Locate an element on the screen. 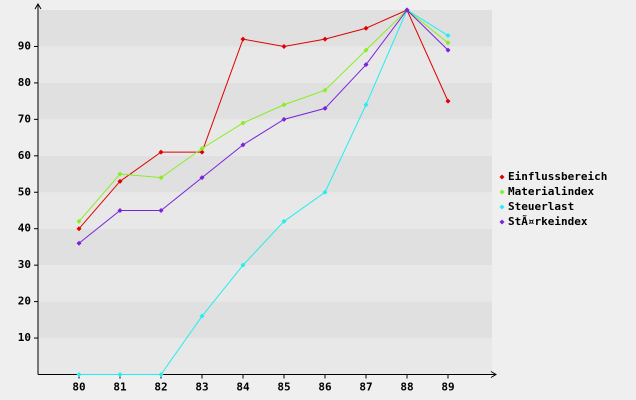 The image size is (636, 400). x-tick-label: 89 is located at coordinates (447, 387).